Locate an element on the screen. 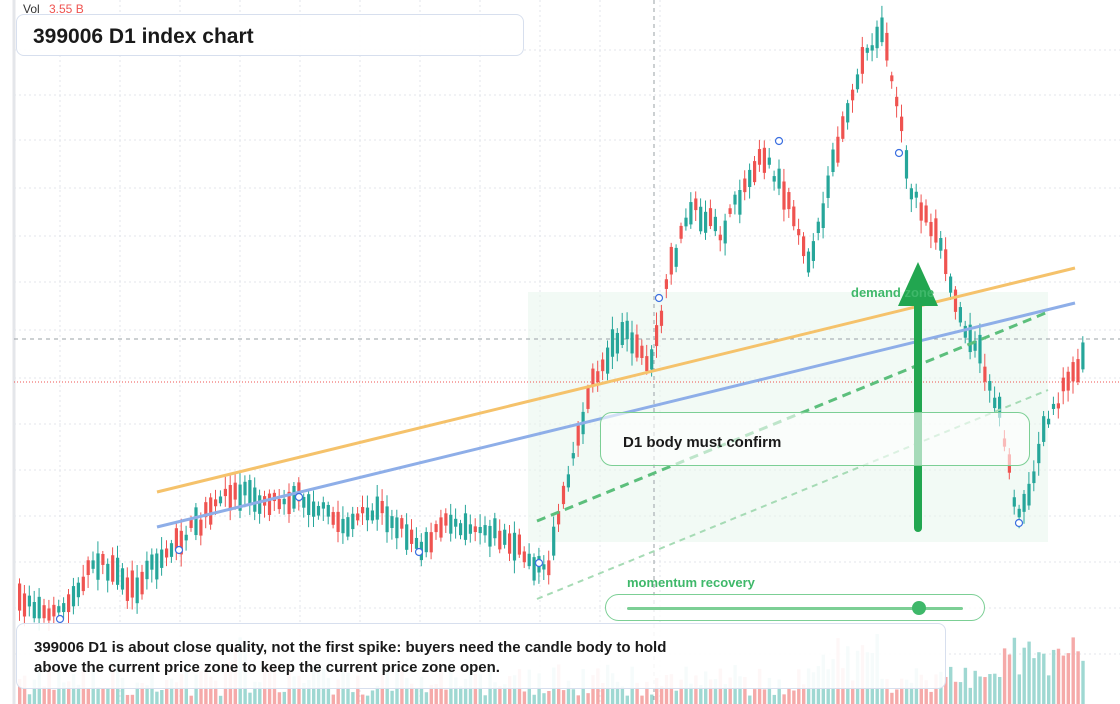  trend-line-lower is located at coordinates (792, 494).